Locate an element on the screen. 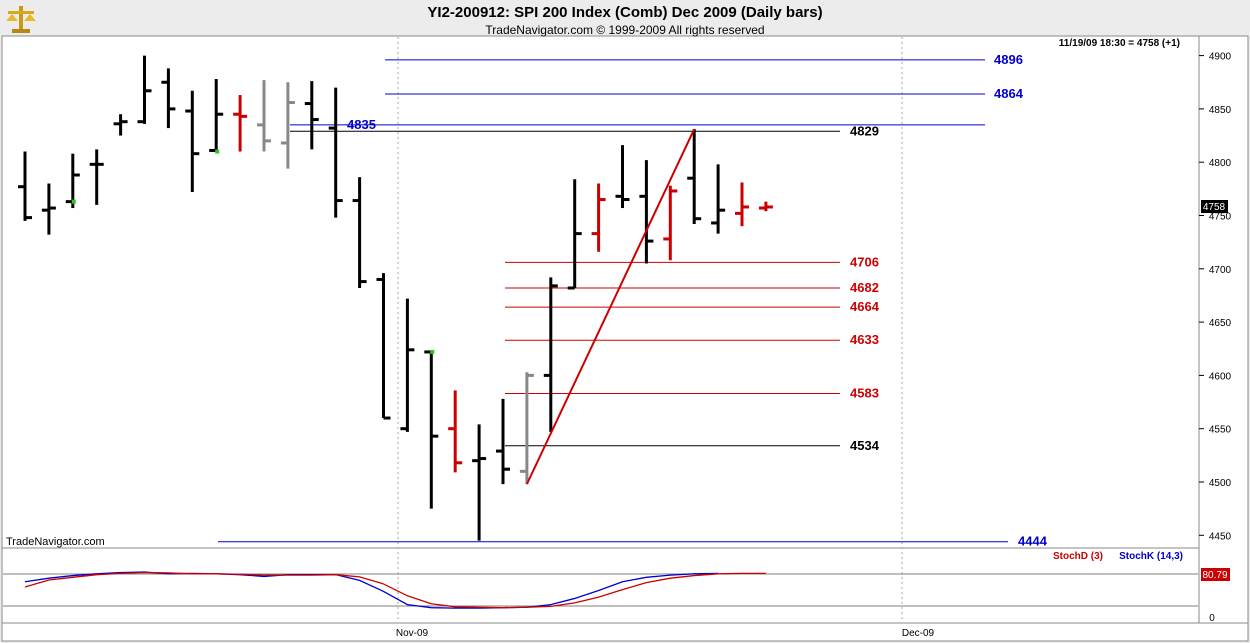 The image size is (1250, 643). level-label: 4534 is located at coordinates (865, 445).